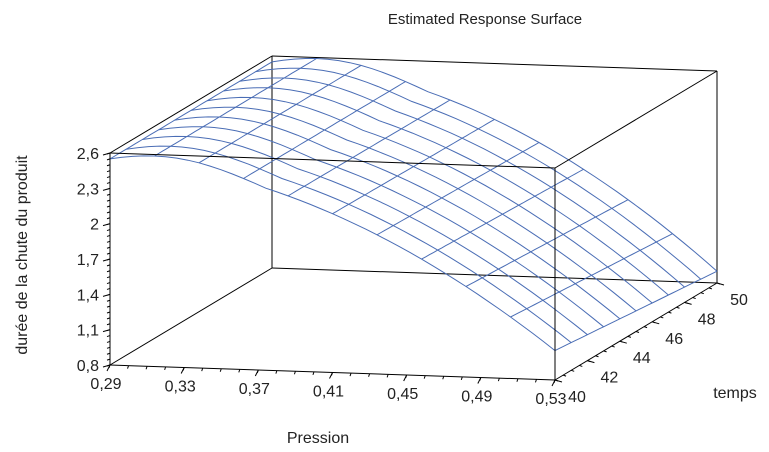 The image size is (769, 452). I want to click on x-tick-label: 0,53, so click(550, 399).